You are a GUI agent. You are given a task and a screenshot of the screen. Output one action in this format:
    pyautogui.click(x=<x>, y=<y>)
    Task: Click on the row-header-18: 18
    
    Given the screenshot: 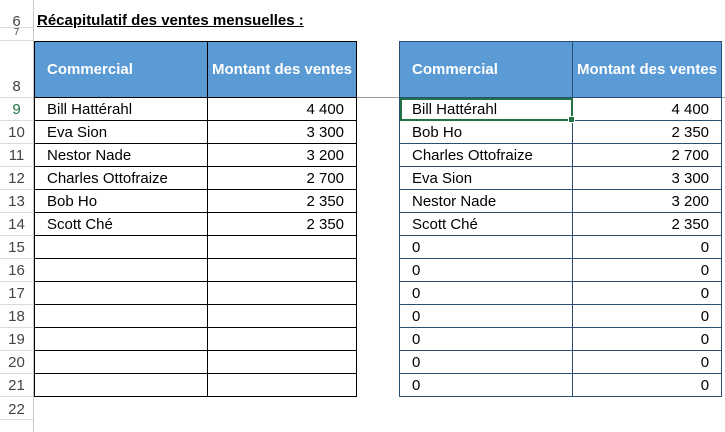 What is the action you would take?
    pyautogui.click(x=16, y=316)
    